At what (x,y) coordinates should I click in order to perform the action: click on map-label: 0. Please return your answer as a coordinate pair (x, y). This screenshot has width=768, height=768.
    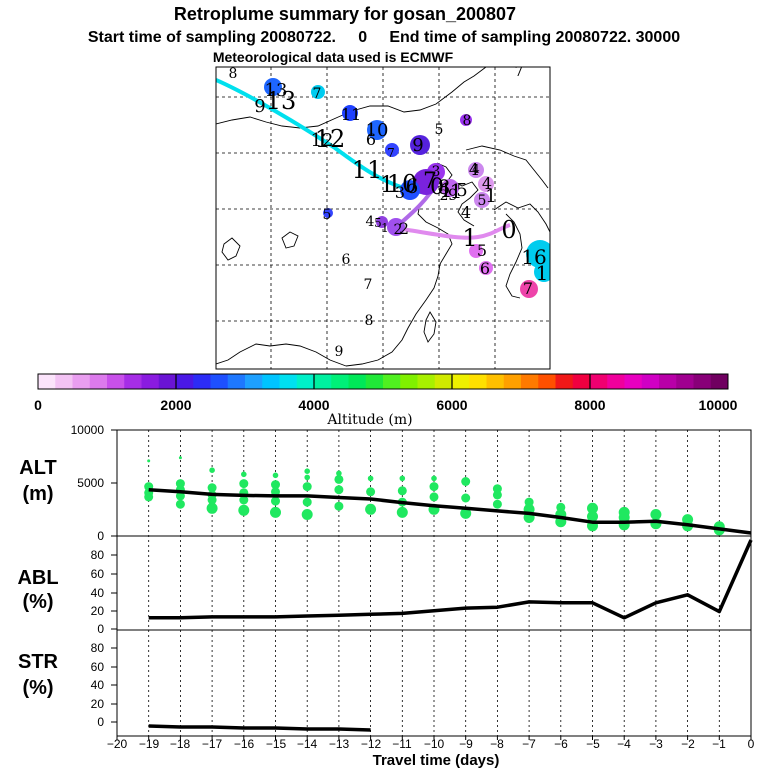
    Looking at the image, I should click on (437, 187).